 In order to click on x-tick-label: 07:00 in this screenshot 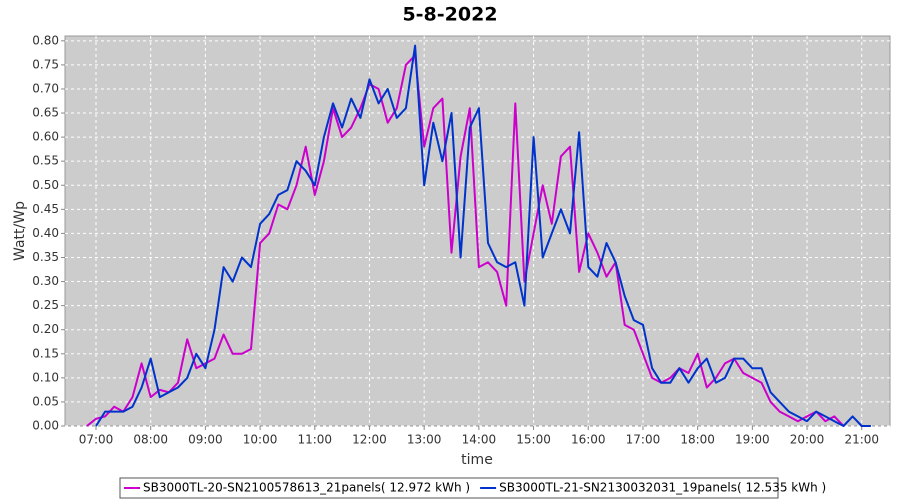, I will do `click(96, 440)`.